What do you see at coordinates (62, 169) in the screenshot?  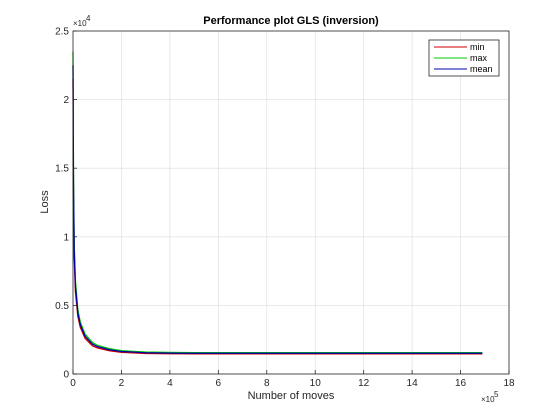 I see `y-tick-label: 1.5` at bounding box center [62, 169].